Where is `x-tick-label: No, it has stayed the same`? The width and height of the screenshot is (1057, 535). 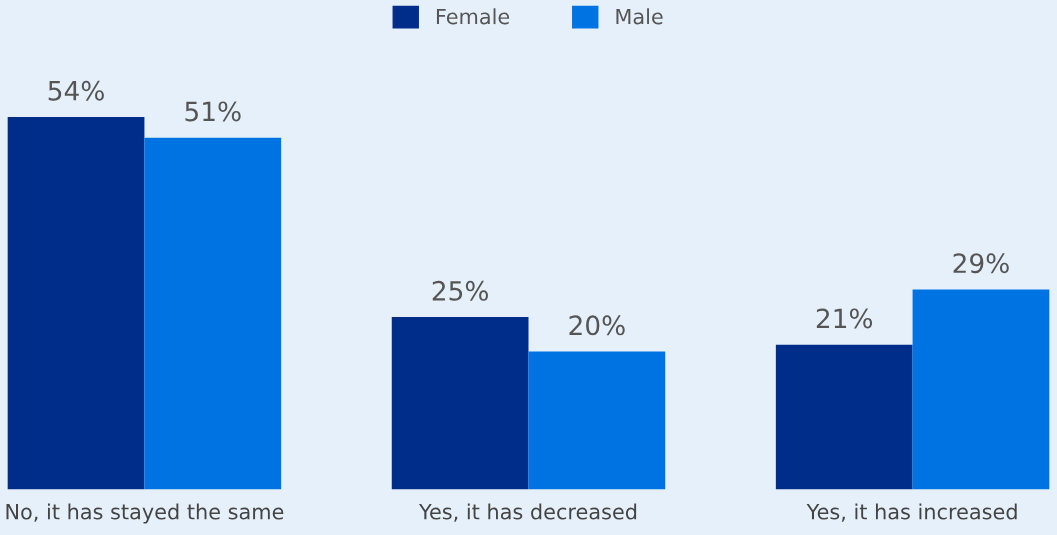 x-tick-label: No, it has stayed the same is located at coordinates (145, 513).